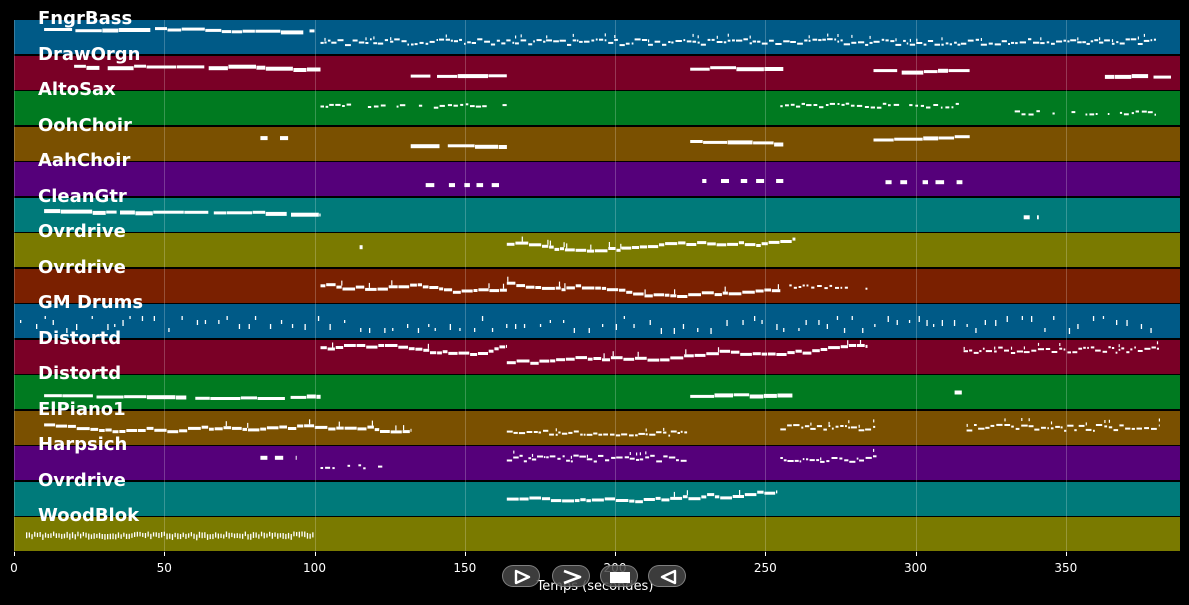 The image size is (1189, 605). What do you see at coordinates (597, 244) in the screenshot?
I see `track-lane: Ovrdrive` at bounding box center [597, 244].